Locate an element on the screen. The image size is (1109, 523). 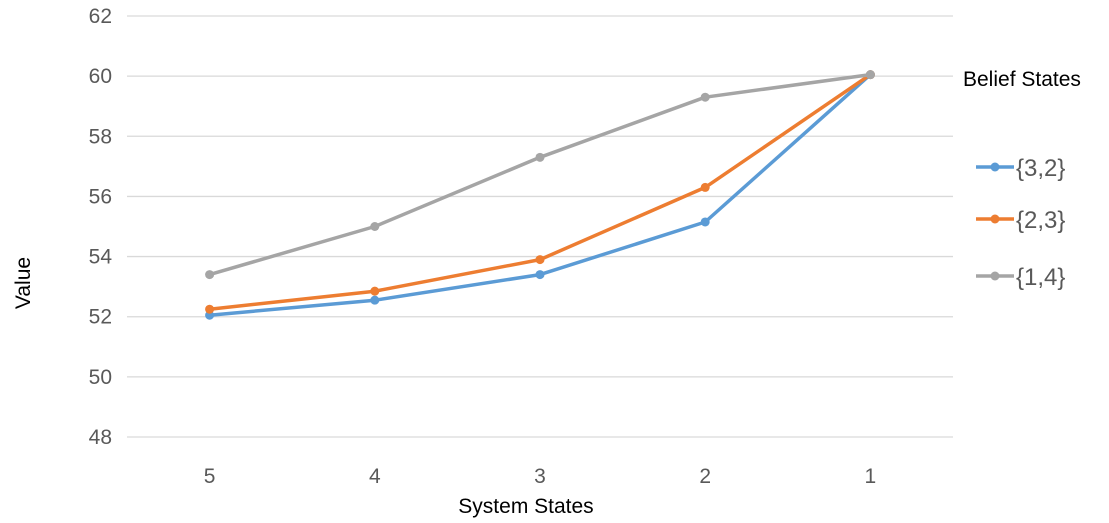
x-tick-label-5: 5 is located at coordinates (210, 476).